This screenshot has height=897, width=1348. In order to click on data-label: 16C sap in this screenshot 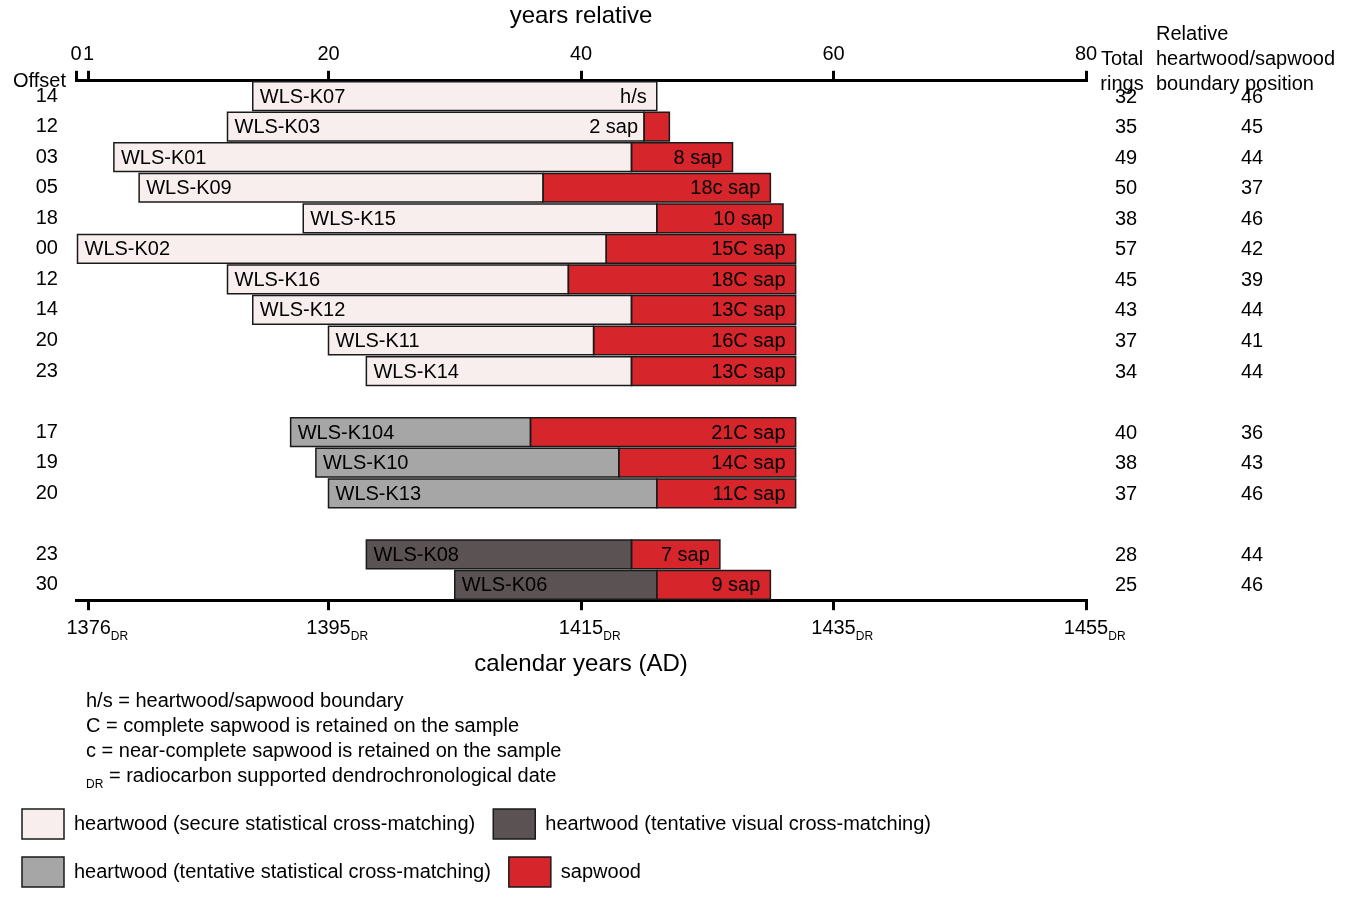, I will do `click(748, 340)`.